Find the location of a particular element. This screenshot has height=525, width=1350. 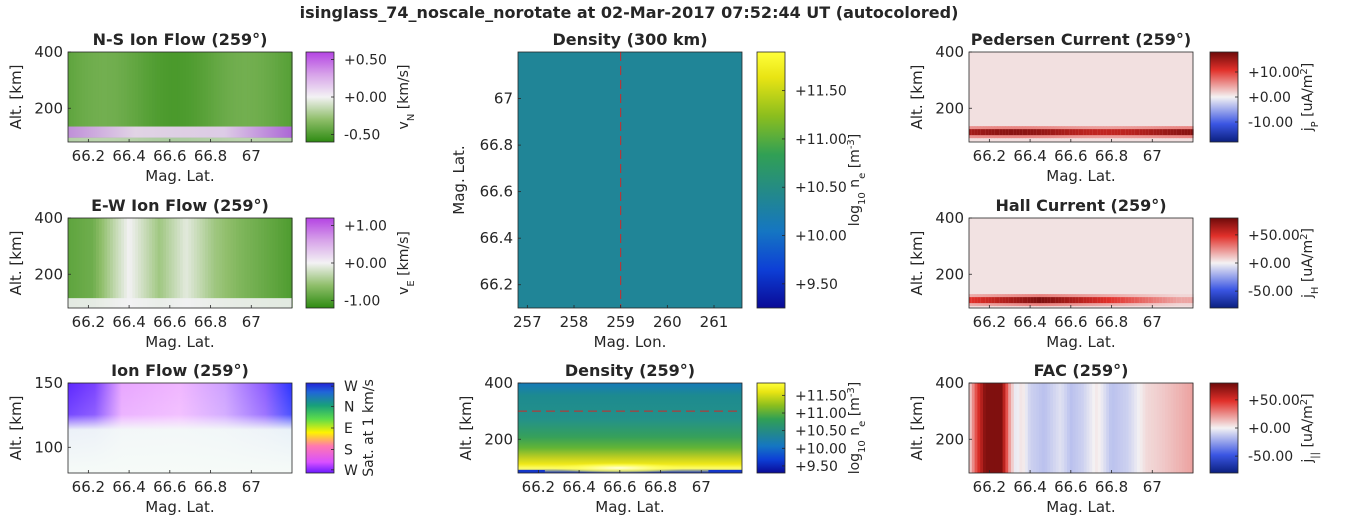

colorbar: +50.00 +0.00 -50.00 jH [uA/m2] is located at coordinates (1265, 263).